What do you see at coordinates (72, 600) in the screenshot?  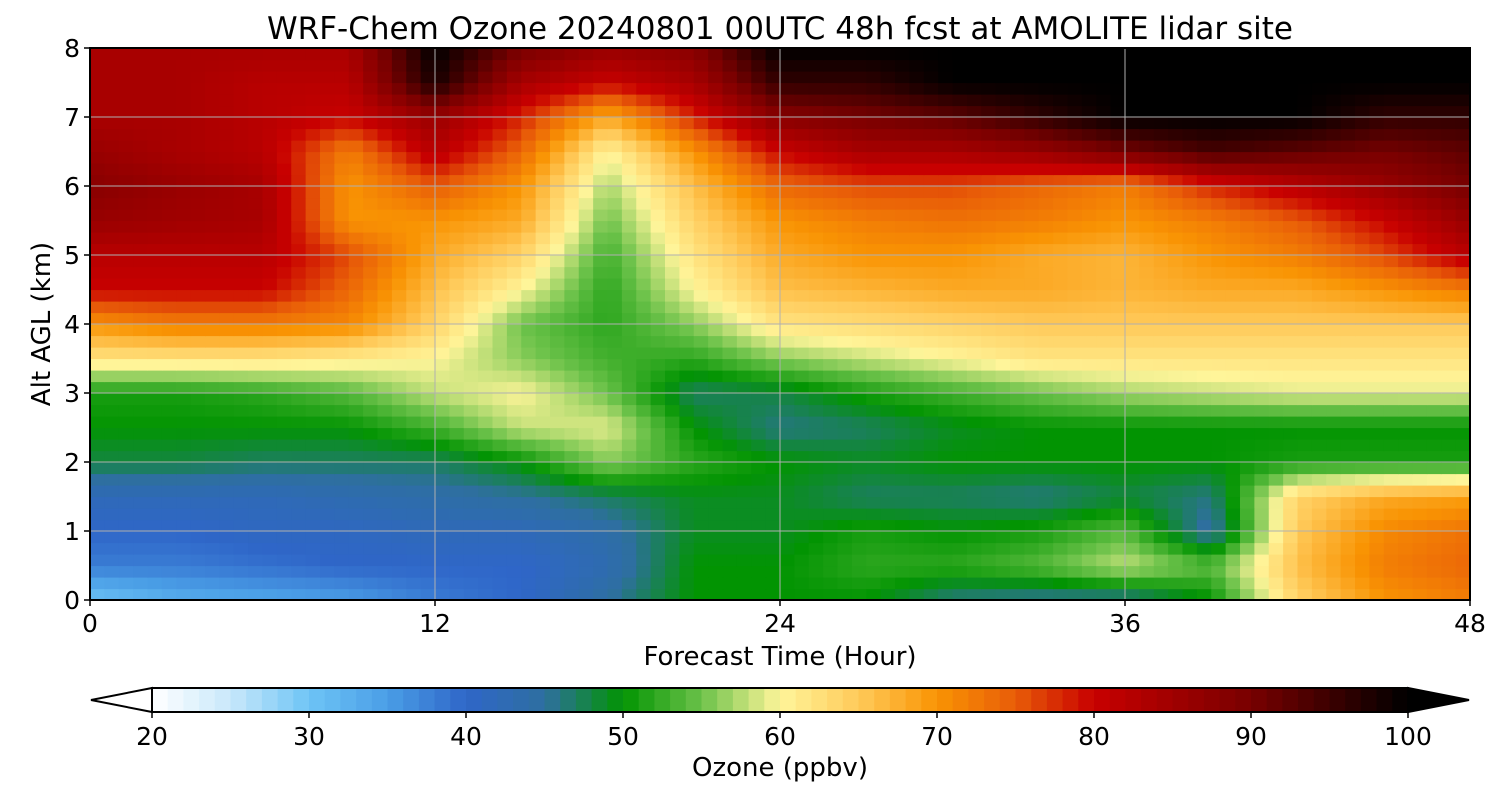 I see `y-tick-label: 0` at bounding box center [72, 600].